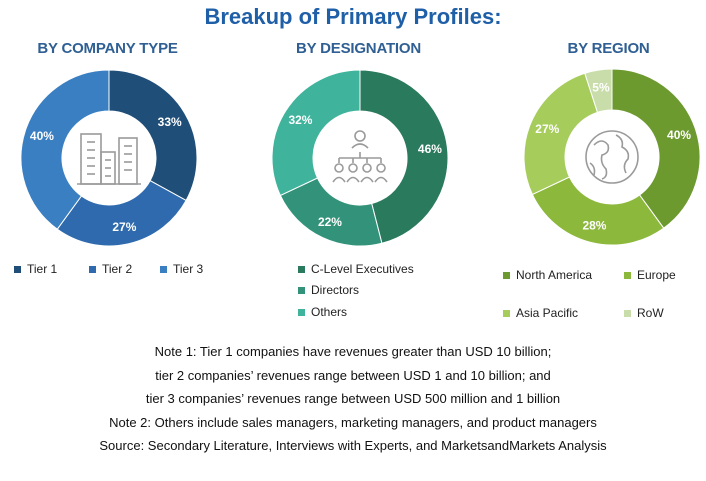 The height and width of the screenshot is (481, 706). I want to click on main-title: Breakup of Primary Profiles:, so click(353, 16).